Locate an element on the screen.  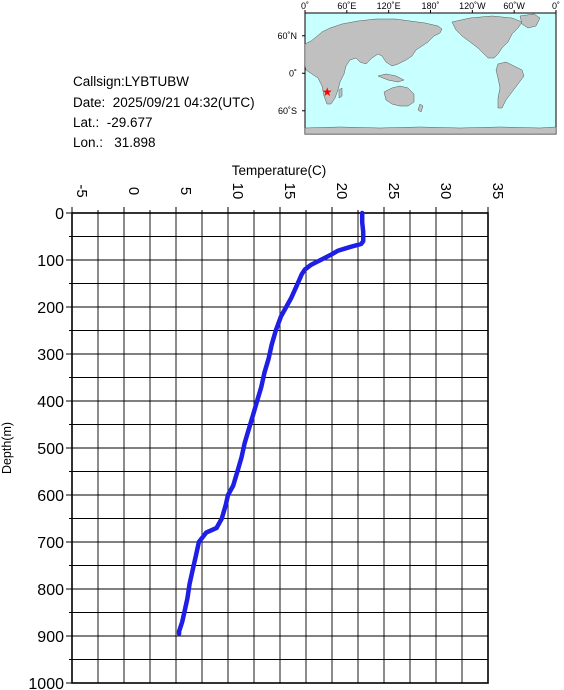
y-tick-label: 900 is located at coordinates (50, 637).